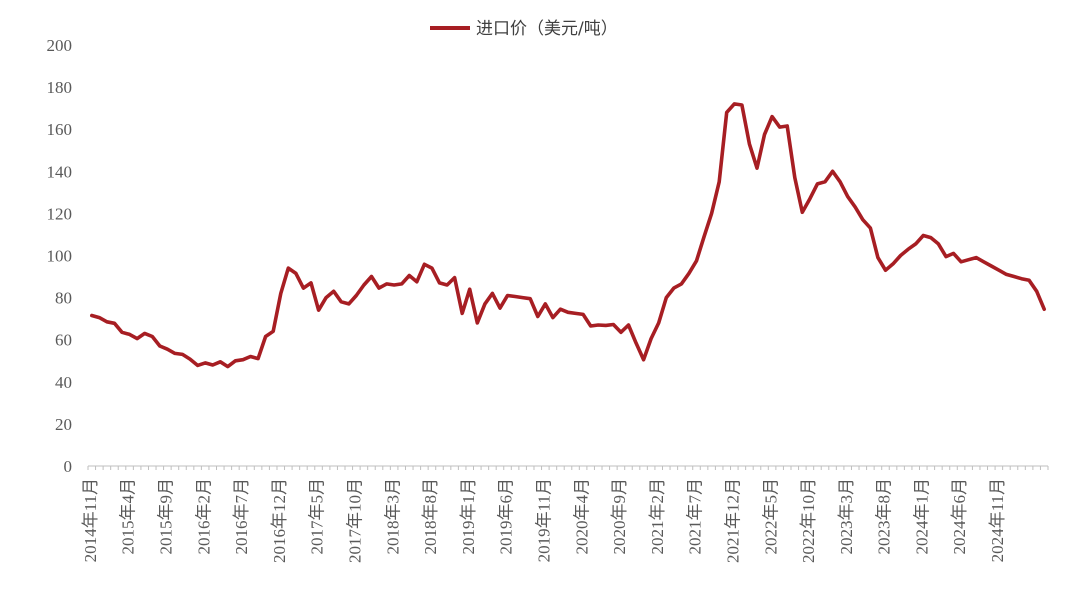  Describe the element at coordinates (317, 516) in the screenshot. I see `x-tick-label: 2017年5月` at that location.